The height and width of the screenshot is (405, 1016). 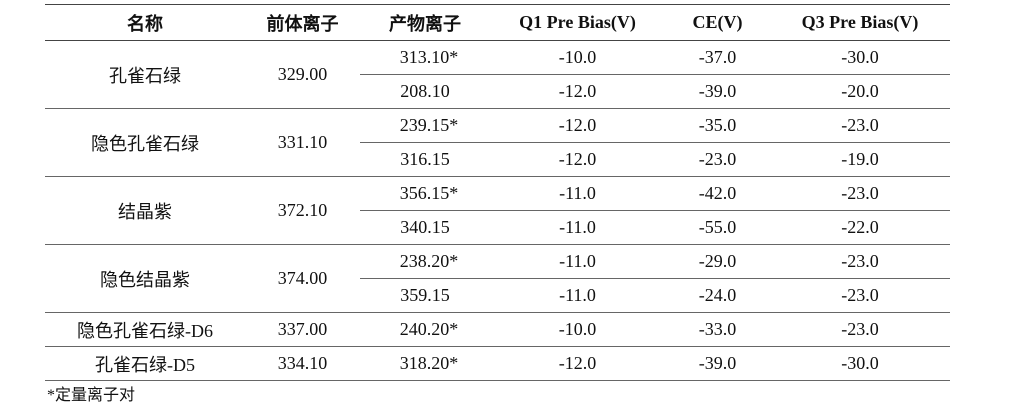 What do you see at coordinates (145, 329) in the screenshot?
I see `compound-name: 隐色孔雀石绿-D6` at bounding box center [145, 329].